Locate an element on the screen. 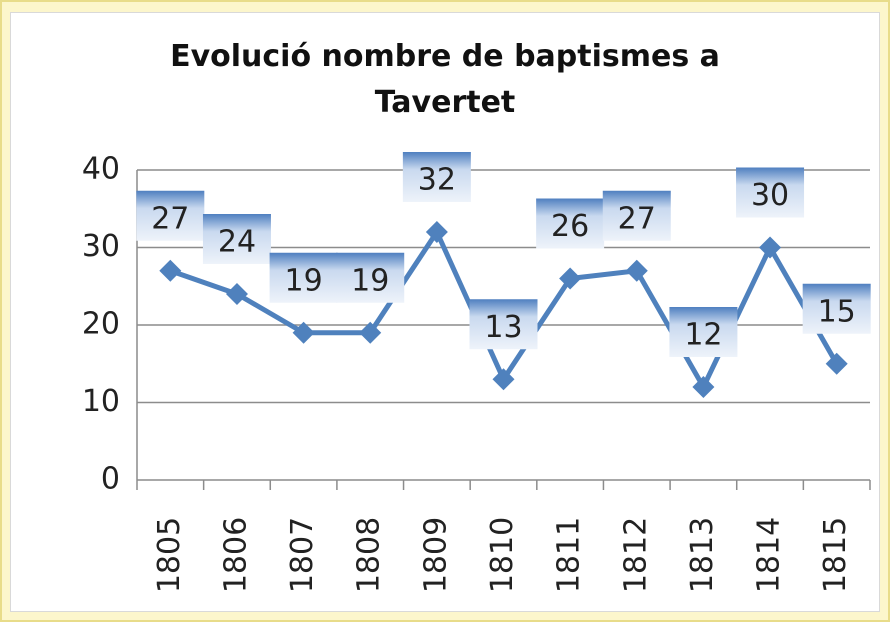 The width and height of the screenshot is (890, 622). x-tick-label: 1807 is located at coordinates (302, 555).